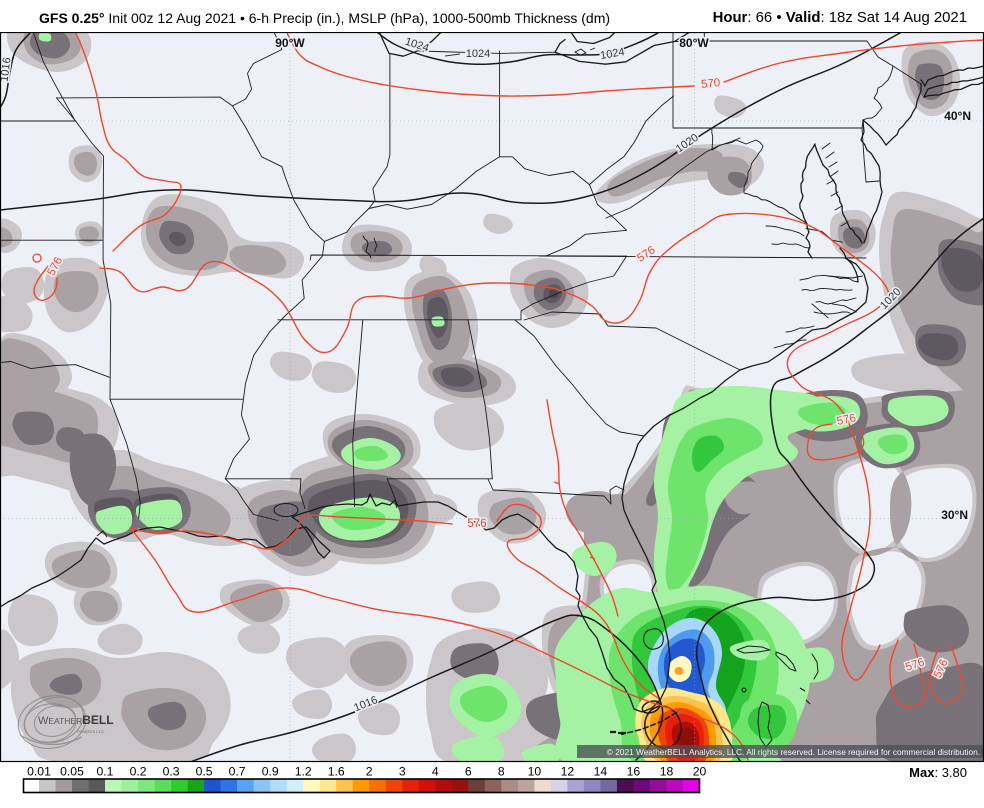 This screenshot has width=984, height=808. I want to click on svg-text: 0.9, so click(270, 772).